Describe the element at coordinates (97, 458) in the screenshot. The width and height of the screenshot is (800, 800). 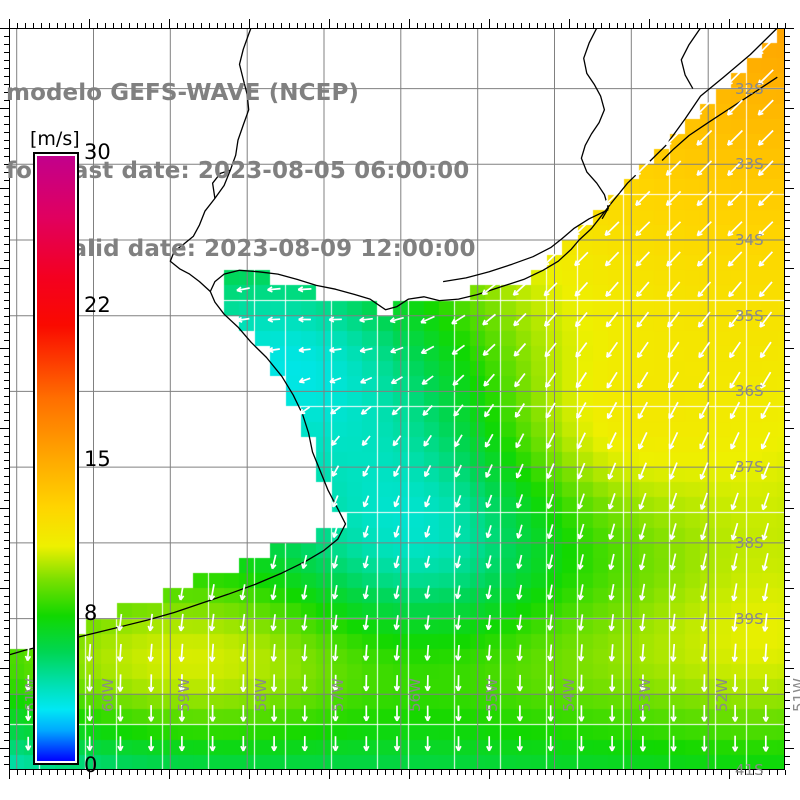
I see `colorbar-tick-15: 15` at that location.